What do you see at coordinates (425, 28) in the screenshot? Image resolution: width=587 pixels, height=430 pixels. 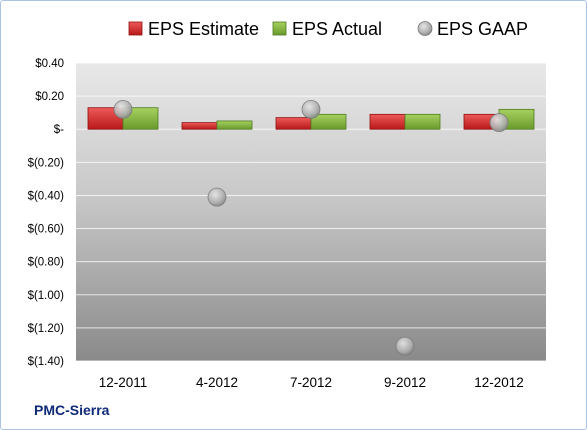 I see `eps-gaap-legend-swatch` at bounding box center [425, 28].